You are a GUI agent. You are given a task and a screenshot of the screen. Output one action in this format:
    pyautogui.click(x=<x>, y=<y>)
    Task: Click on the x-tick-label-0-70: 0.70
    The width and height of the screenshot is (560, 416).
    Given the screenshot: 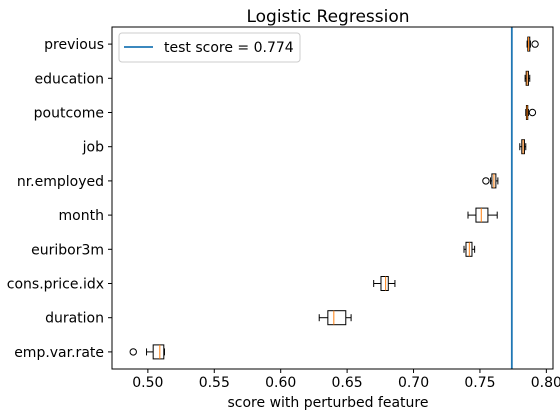 What is the action you would take?
    pyautogui.click(x=413, y=383)
    